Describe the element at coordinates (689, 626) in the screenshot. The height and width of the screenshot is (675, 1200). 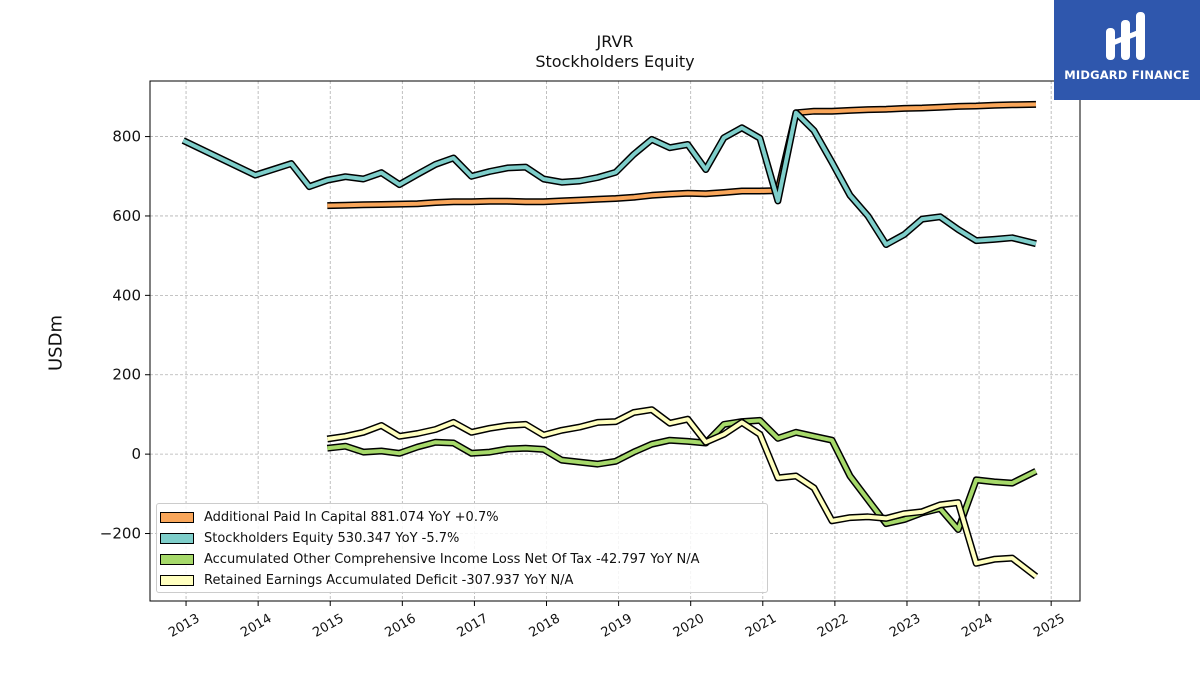
I see `x-tick-label: 2020` at that location.